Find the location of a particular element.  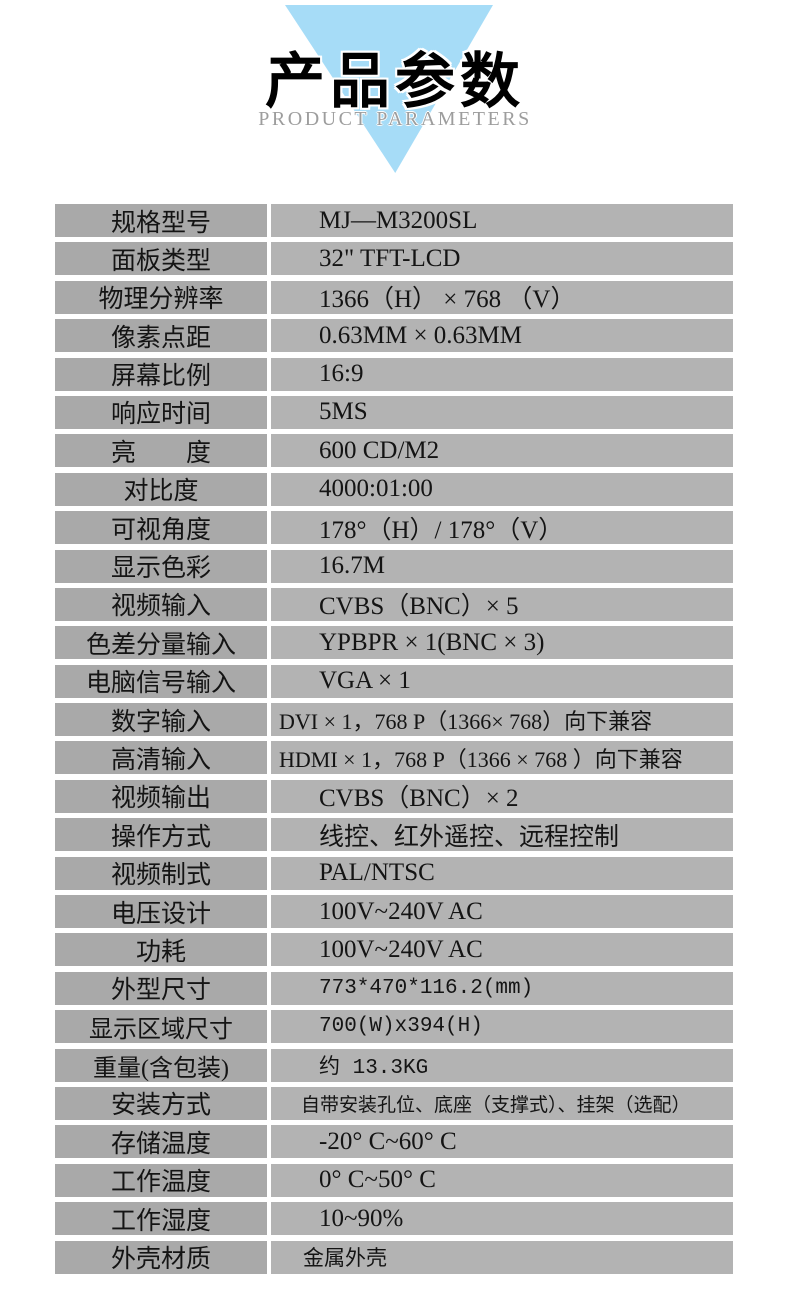

table-row: 规格型号 MJ—M3200SL is located at coordinates (394, 220).